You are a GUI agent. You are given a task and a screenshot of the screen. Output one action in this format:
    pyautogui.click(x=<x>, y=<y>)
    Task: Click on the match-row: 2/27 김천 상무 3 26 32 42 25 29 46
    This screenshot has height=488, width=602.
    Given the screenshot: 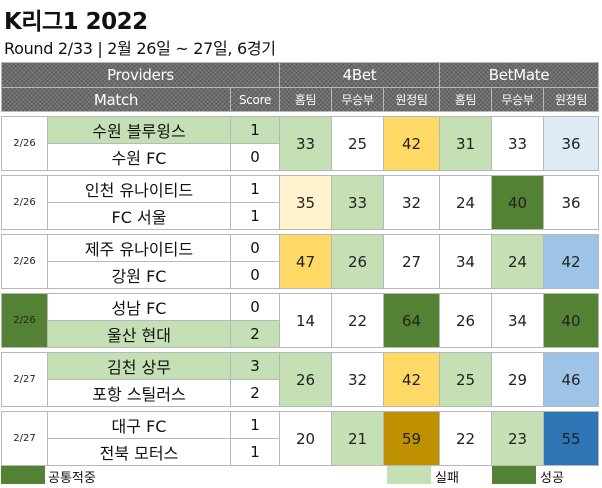 What is the action you would take?
    pyautogui.click(x=300, y=379)
    